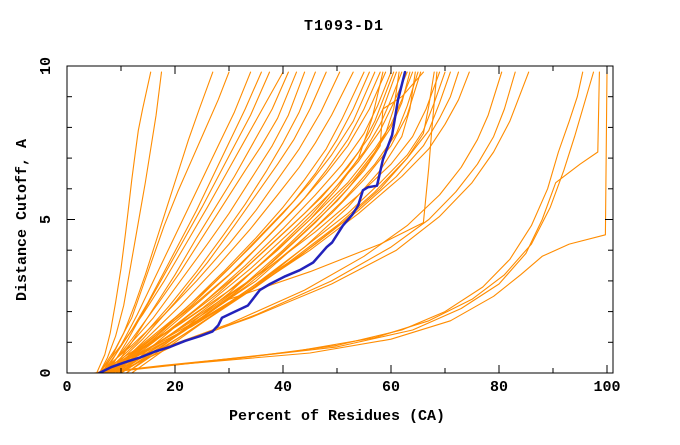 The image size is (680, 445). I want to click on x-tick-label: 60, so click(391, 387).